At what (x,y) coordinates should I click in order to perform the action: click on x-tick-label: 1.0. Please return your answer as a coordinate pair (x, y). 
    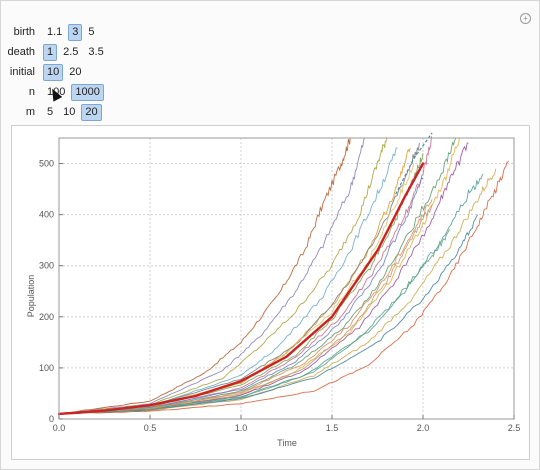
    Looking at the image, I should click on (241, 428).